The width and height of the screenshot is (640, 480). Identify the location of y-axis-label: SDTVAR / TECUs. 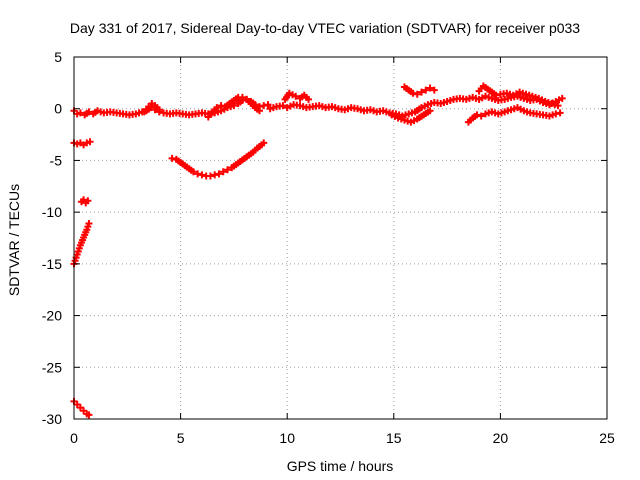
(14, 240).